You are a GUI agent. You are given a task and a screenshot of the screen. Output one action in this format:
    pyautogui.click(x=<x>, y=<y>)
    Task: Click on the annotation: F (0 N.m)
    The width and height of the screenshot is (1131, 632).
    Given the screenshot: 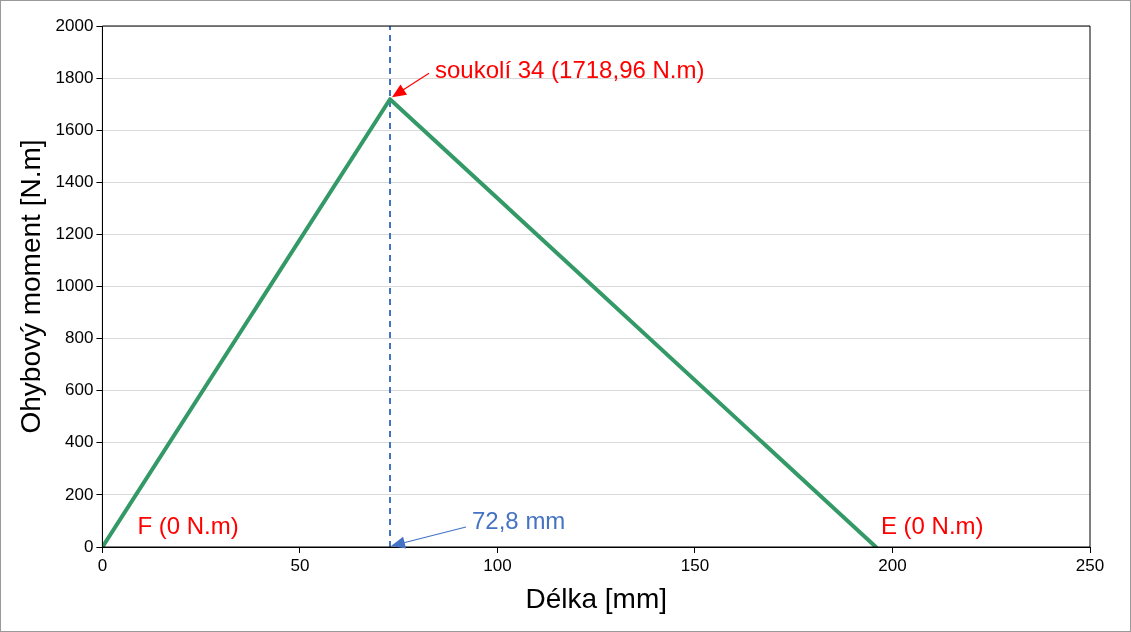 What is the action you would take?
    pyautogui.click(x=188, y=525)
    